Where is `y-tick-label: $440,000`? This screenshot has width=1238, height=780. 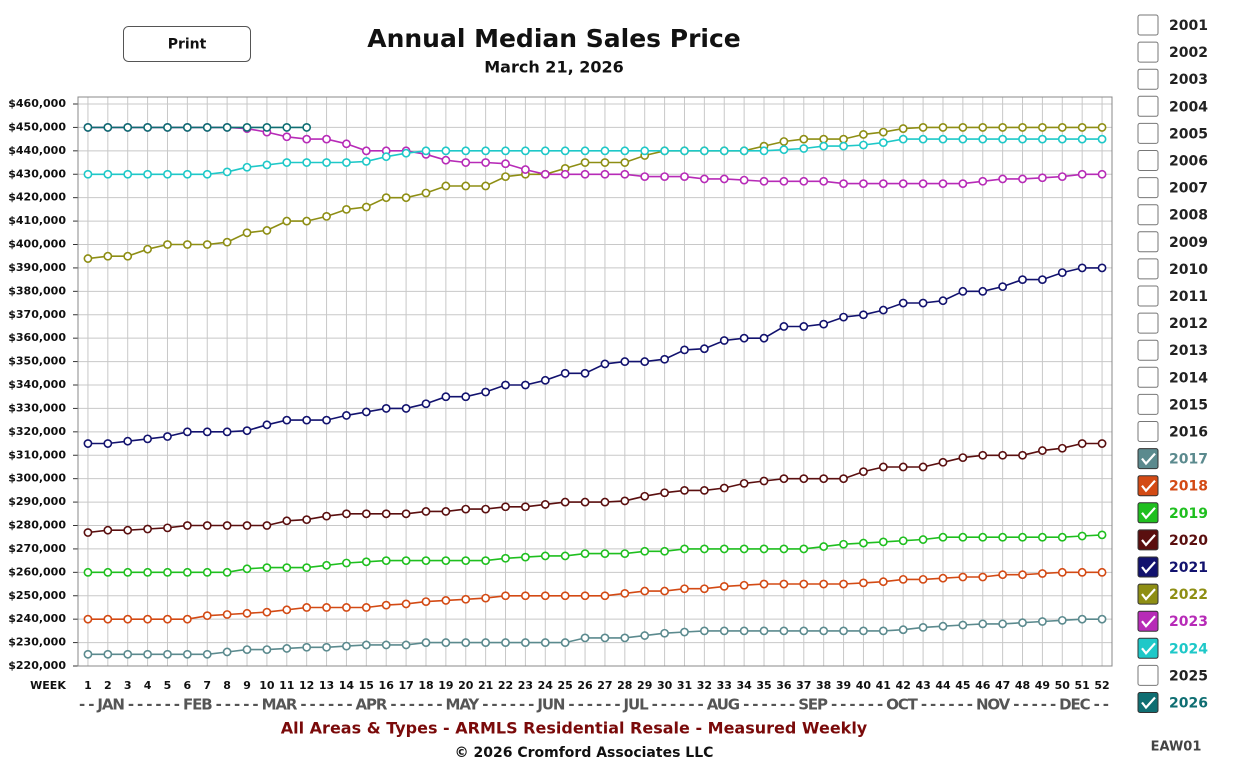 y-tick-label: $440,000 is located at coordinates (37, 150).